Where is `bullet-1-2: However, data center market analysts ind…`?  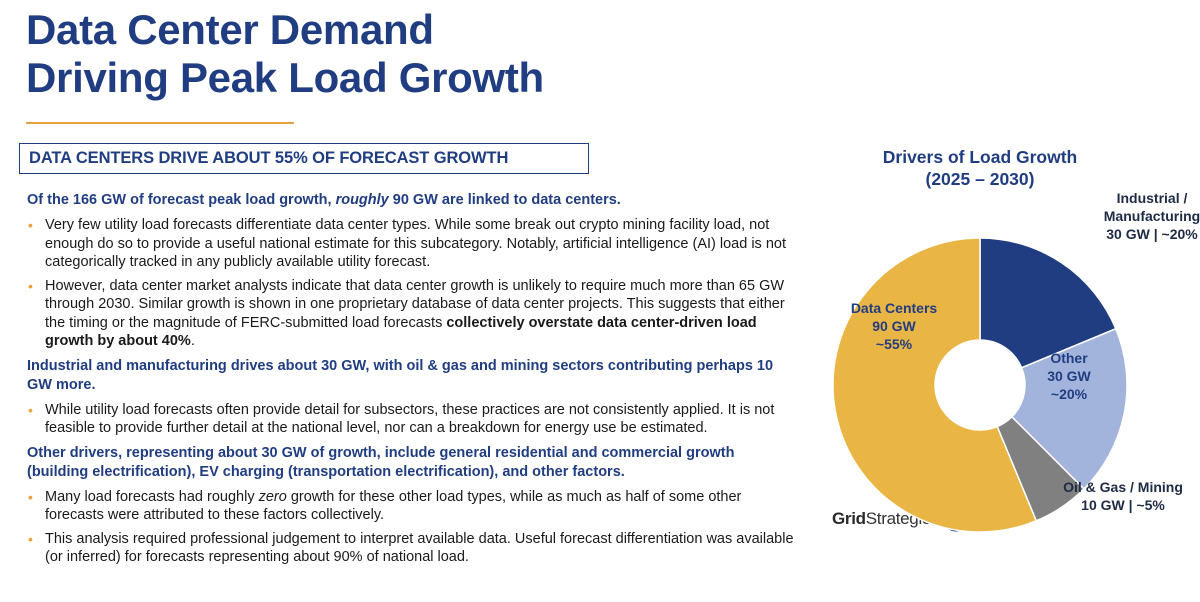 bullet-1-2: However, data center market analysts ind… is located at coordinates (412, 314).